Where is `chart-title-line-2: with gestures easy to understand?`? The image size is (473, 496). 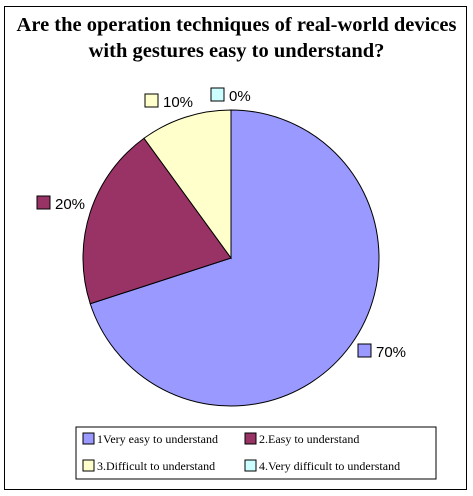 chart-title-line-2: with gestures easy to understand? is located at coordinates (236, 51).